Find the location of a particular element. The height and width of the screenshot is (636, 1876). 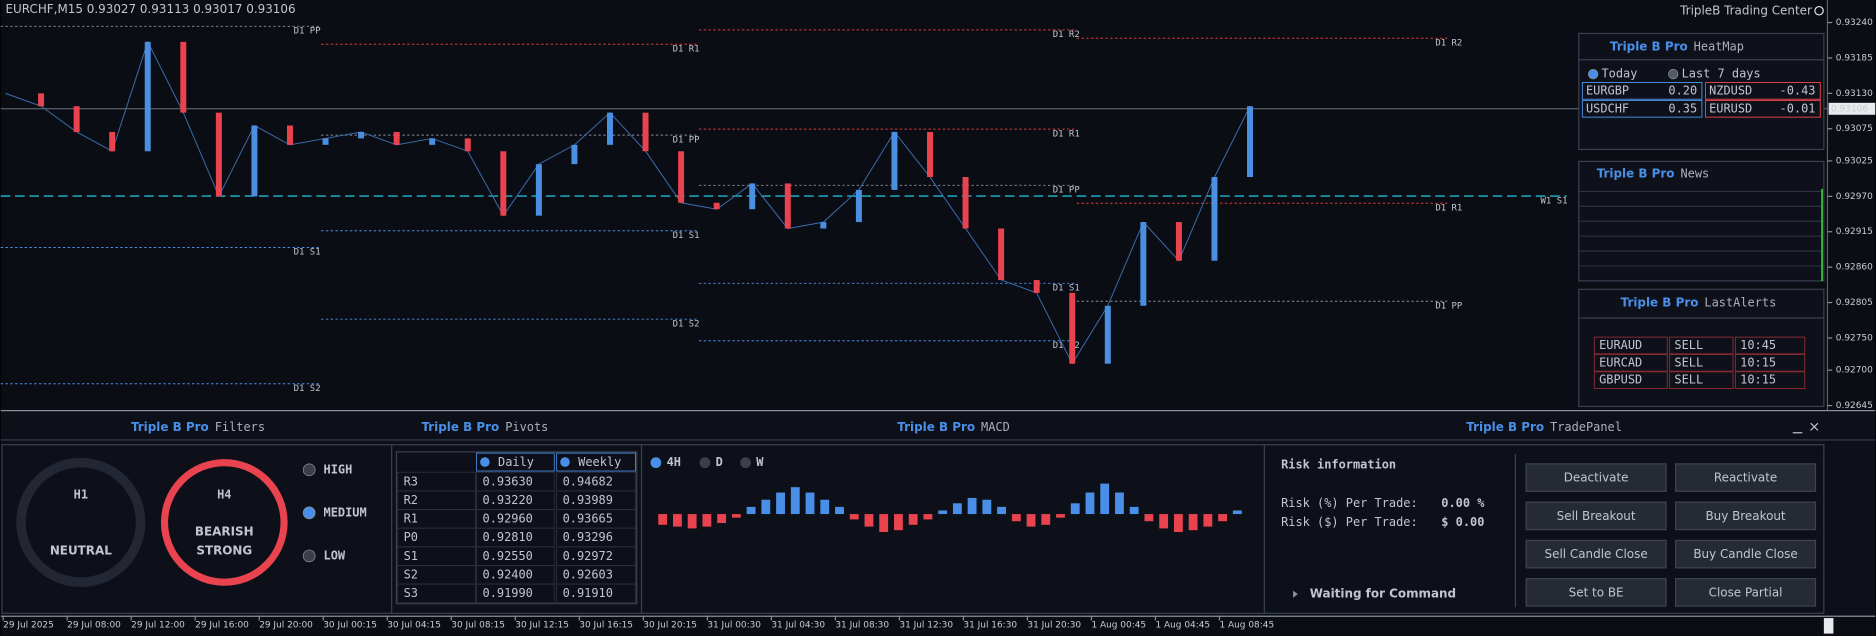

y-tick-label: 0.93130 is located at coordinates (1854, 94).